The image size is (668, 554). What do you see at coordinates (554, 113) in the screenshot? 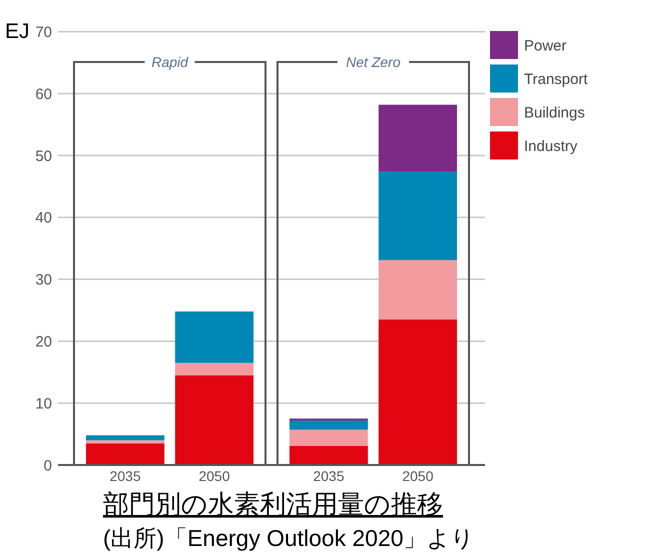
I see `legend-label: Buildings` at bounding box center [554, 113].